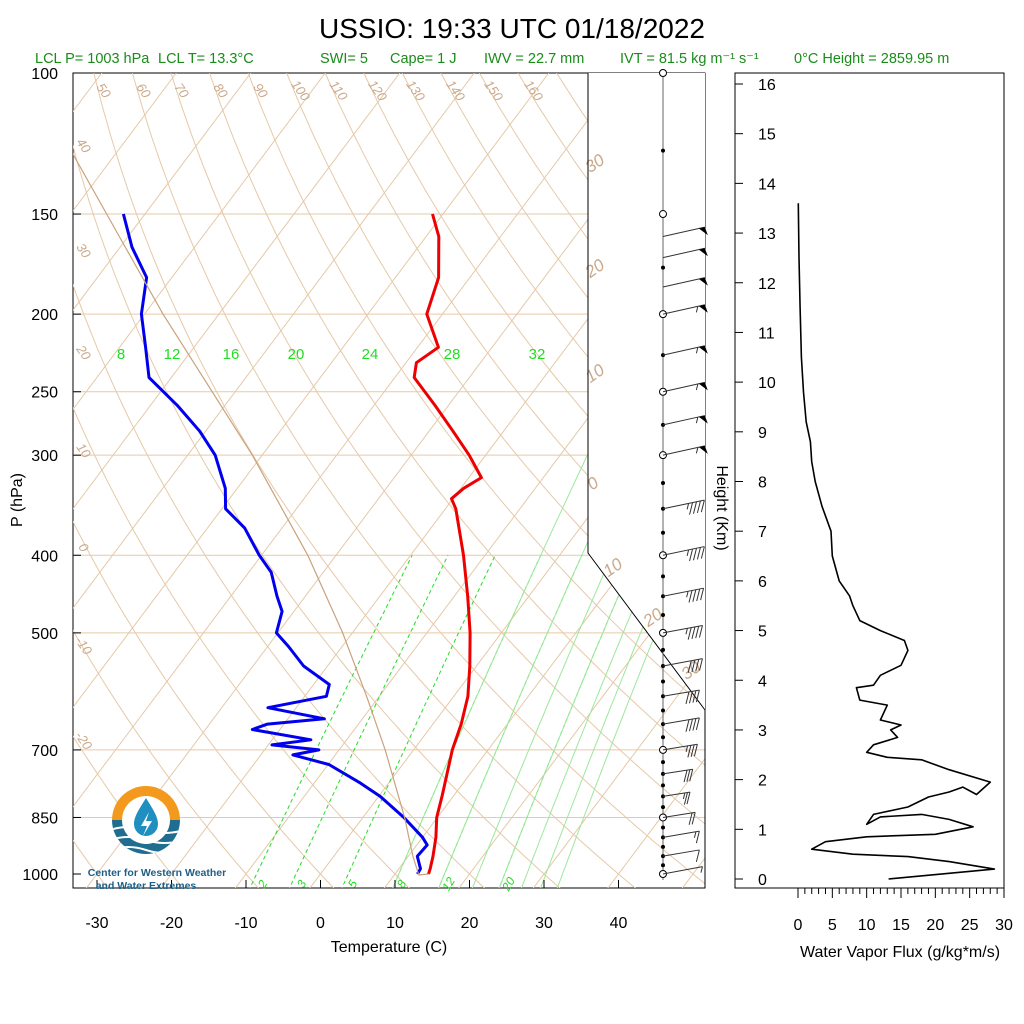  What do you see at coordinates (83, 450) in the screenshot?
I see `isotherm-label: 10` at bounding box center [83, 450].